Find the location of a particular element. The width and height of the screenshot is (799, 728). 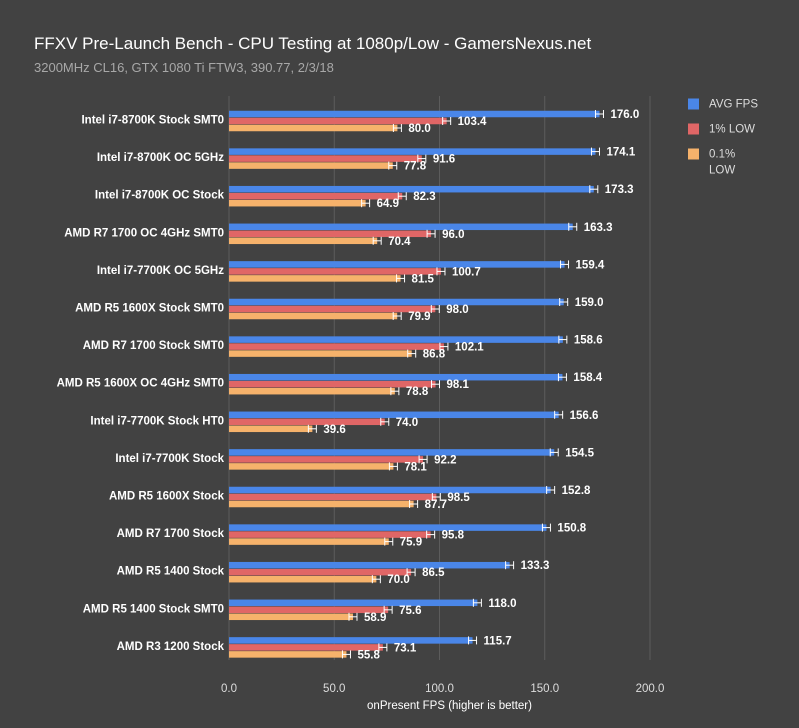

legend-label: 0.1% is located at coordinates (722, 155).